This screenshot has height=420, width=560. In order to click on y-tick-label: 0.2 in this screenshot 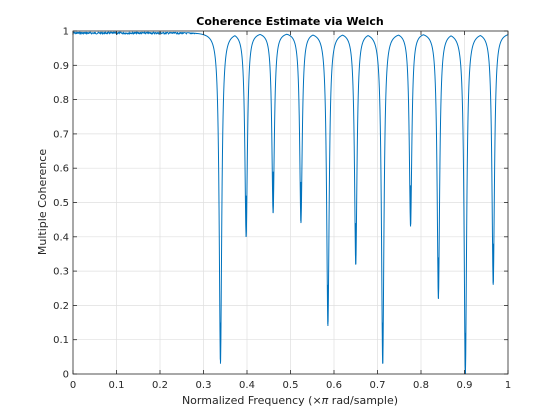, I will do `click(61, 306)`.